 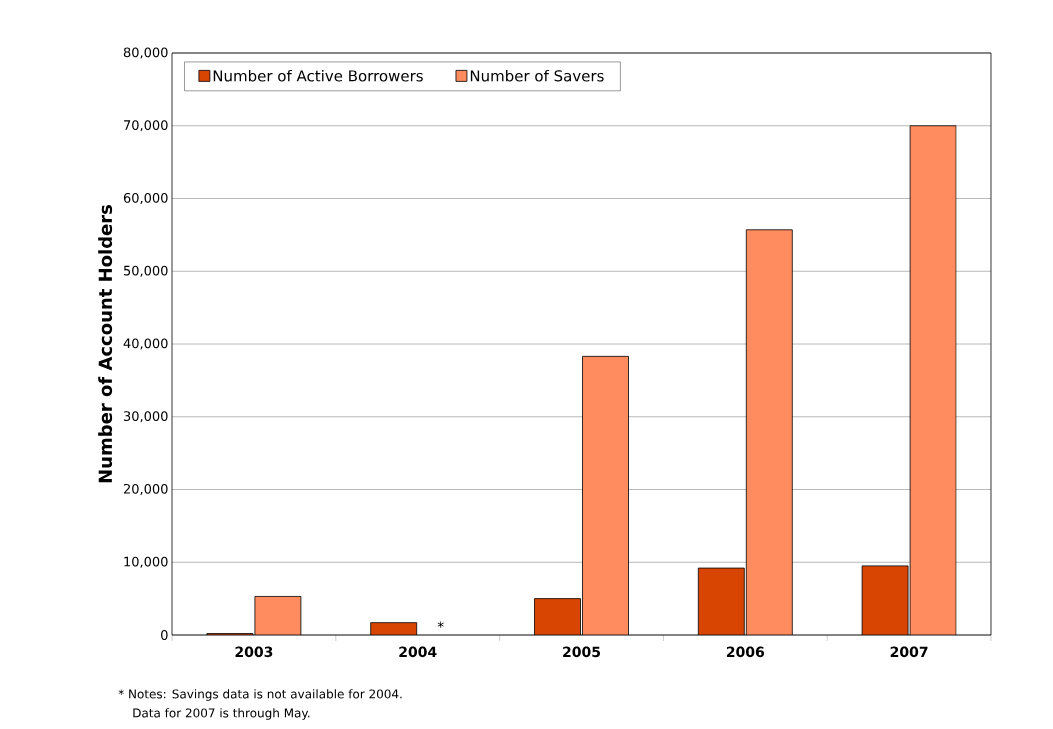 I want to click on x-tick-label: 2006, so click(x=745, y=652).